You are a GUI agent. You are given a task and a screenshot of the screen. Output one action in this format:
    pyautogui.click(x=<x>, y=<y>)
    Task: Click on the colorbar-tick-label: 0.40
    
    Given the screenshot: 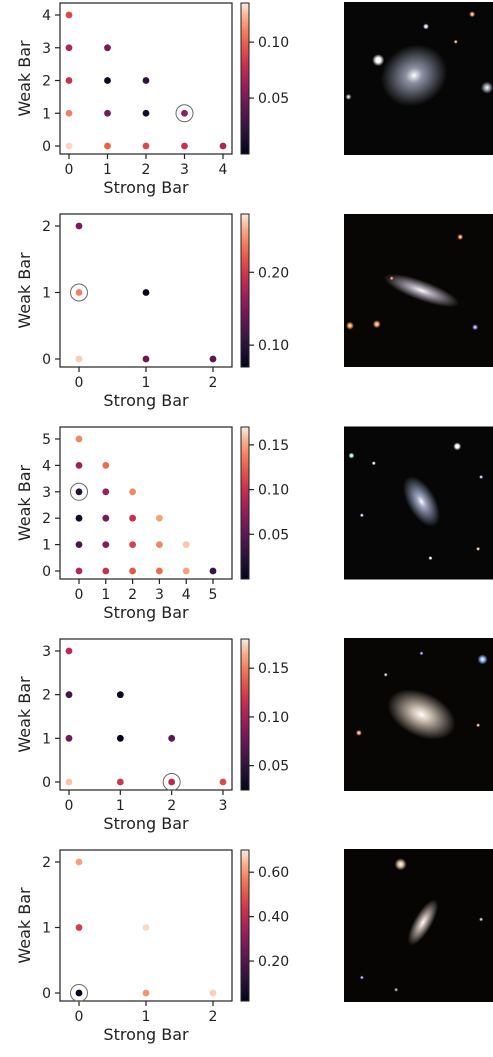 What is the action you would take?
    pyautogui.click(x=273, y=918)
    